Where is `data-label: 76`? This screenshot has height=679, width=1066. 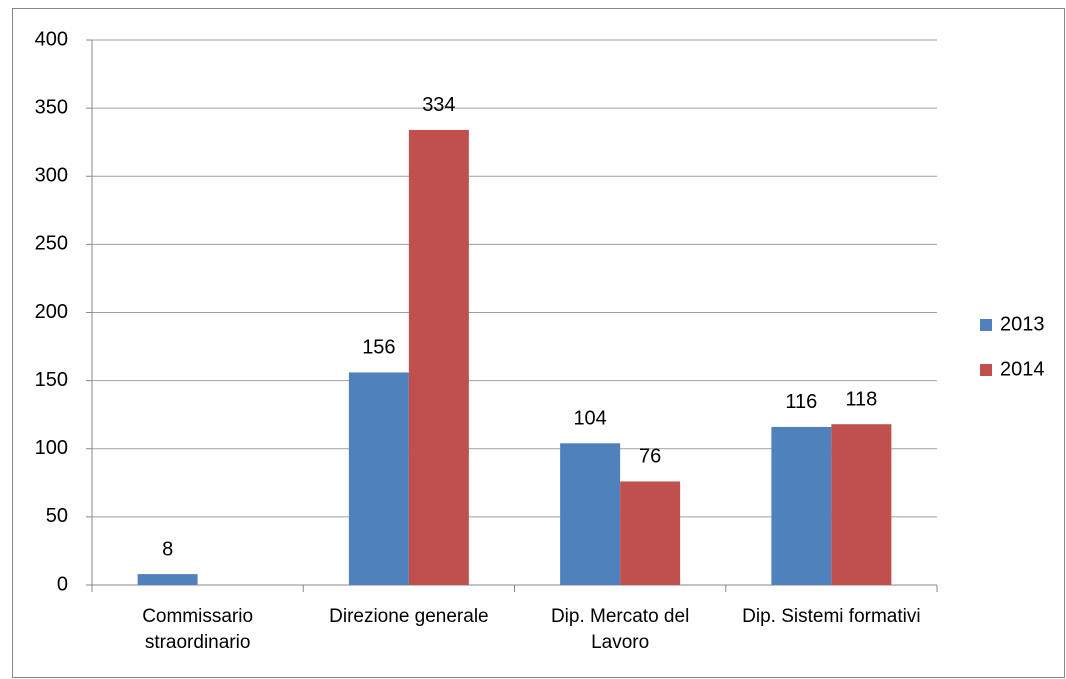 data-label: 76 is located at coordinates (650, 457).